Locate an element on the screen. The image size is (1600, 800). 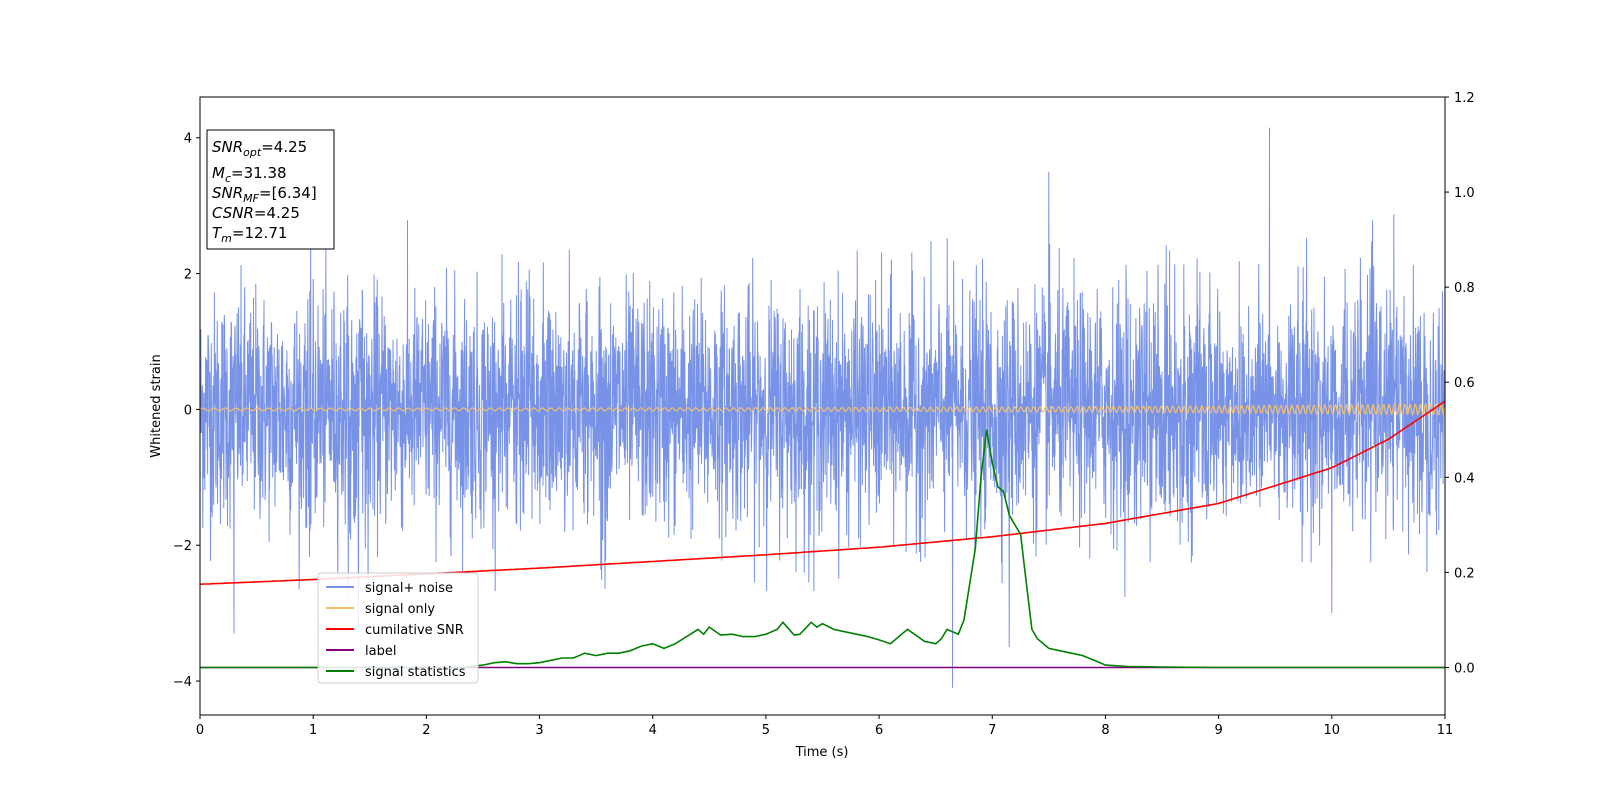
y-axis-label: Whitened strain is located at coordinates (156, 405).